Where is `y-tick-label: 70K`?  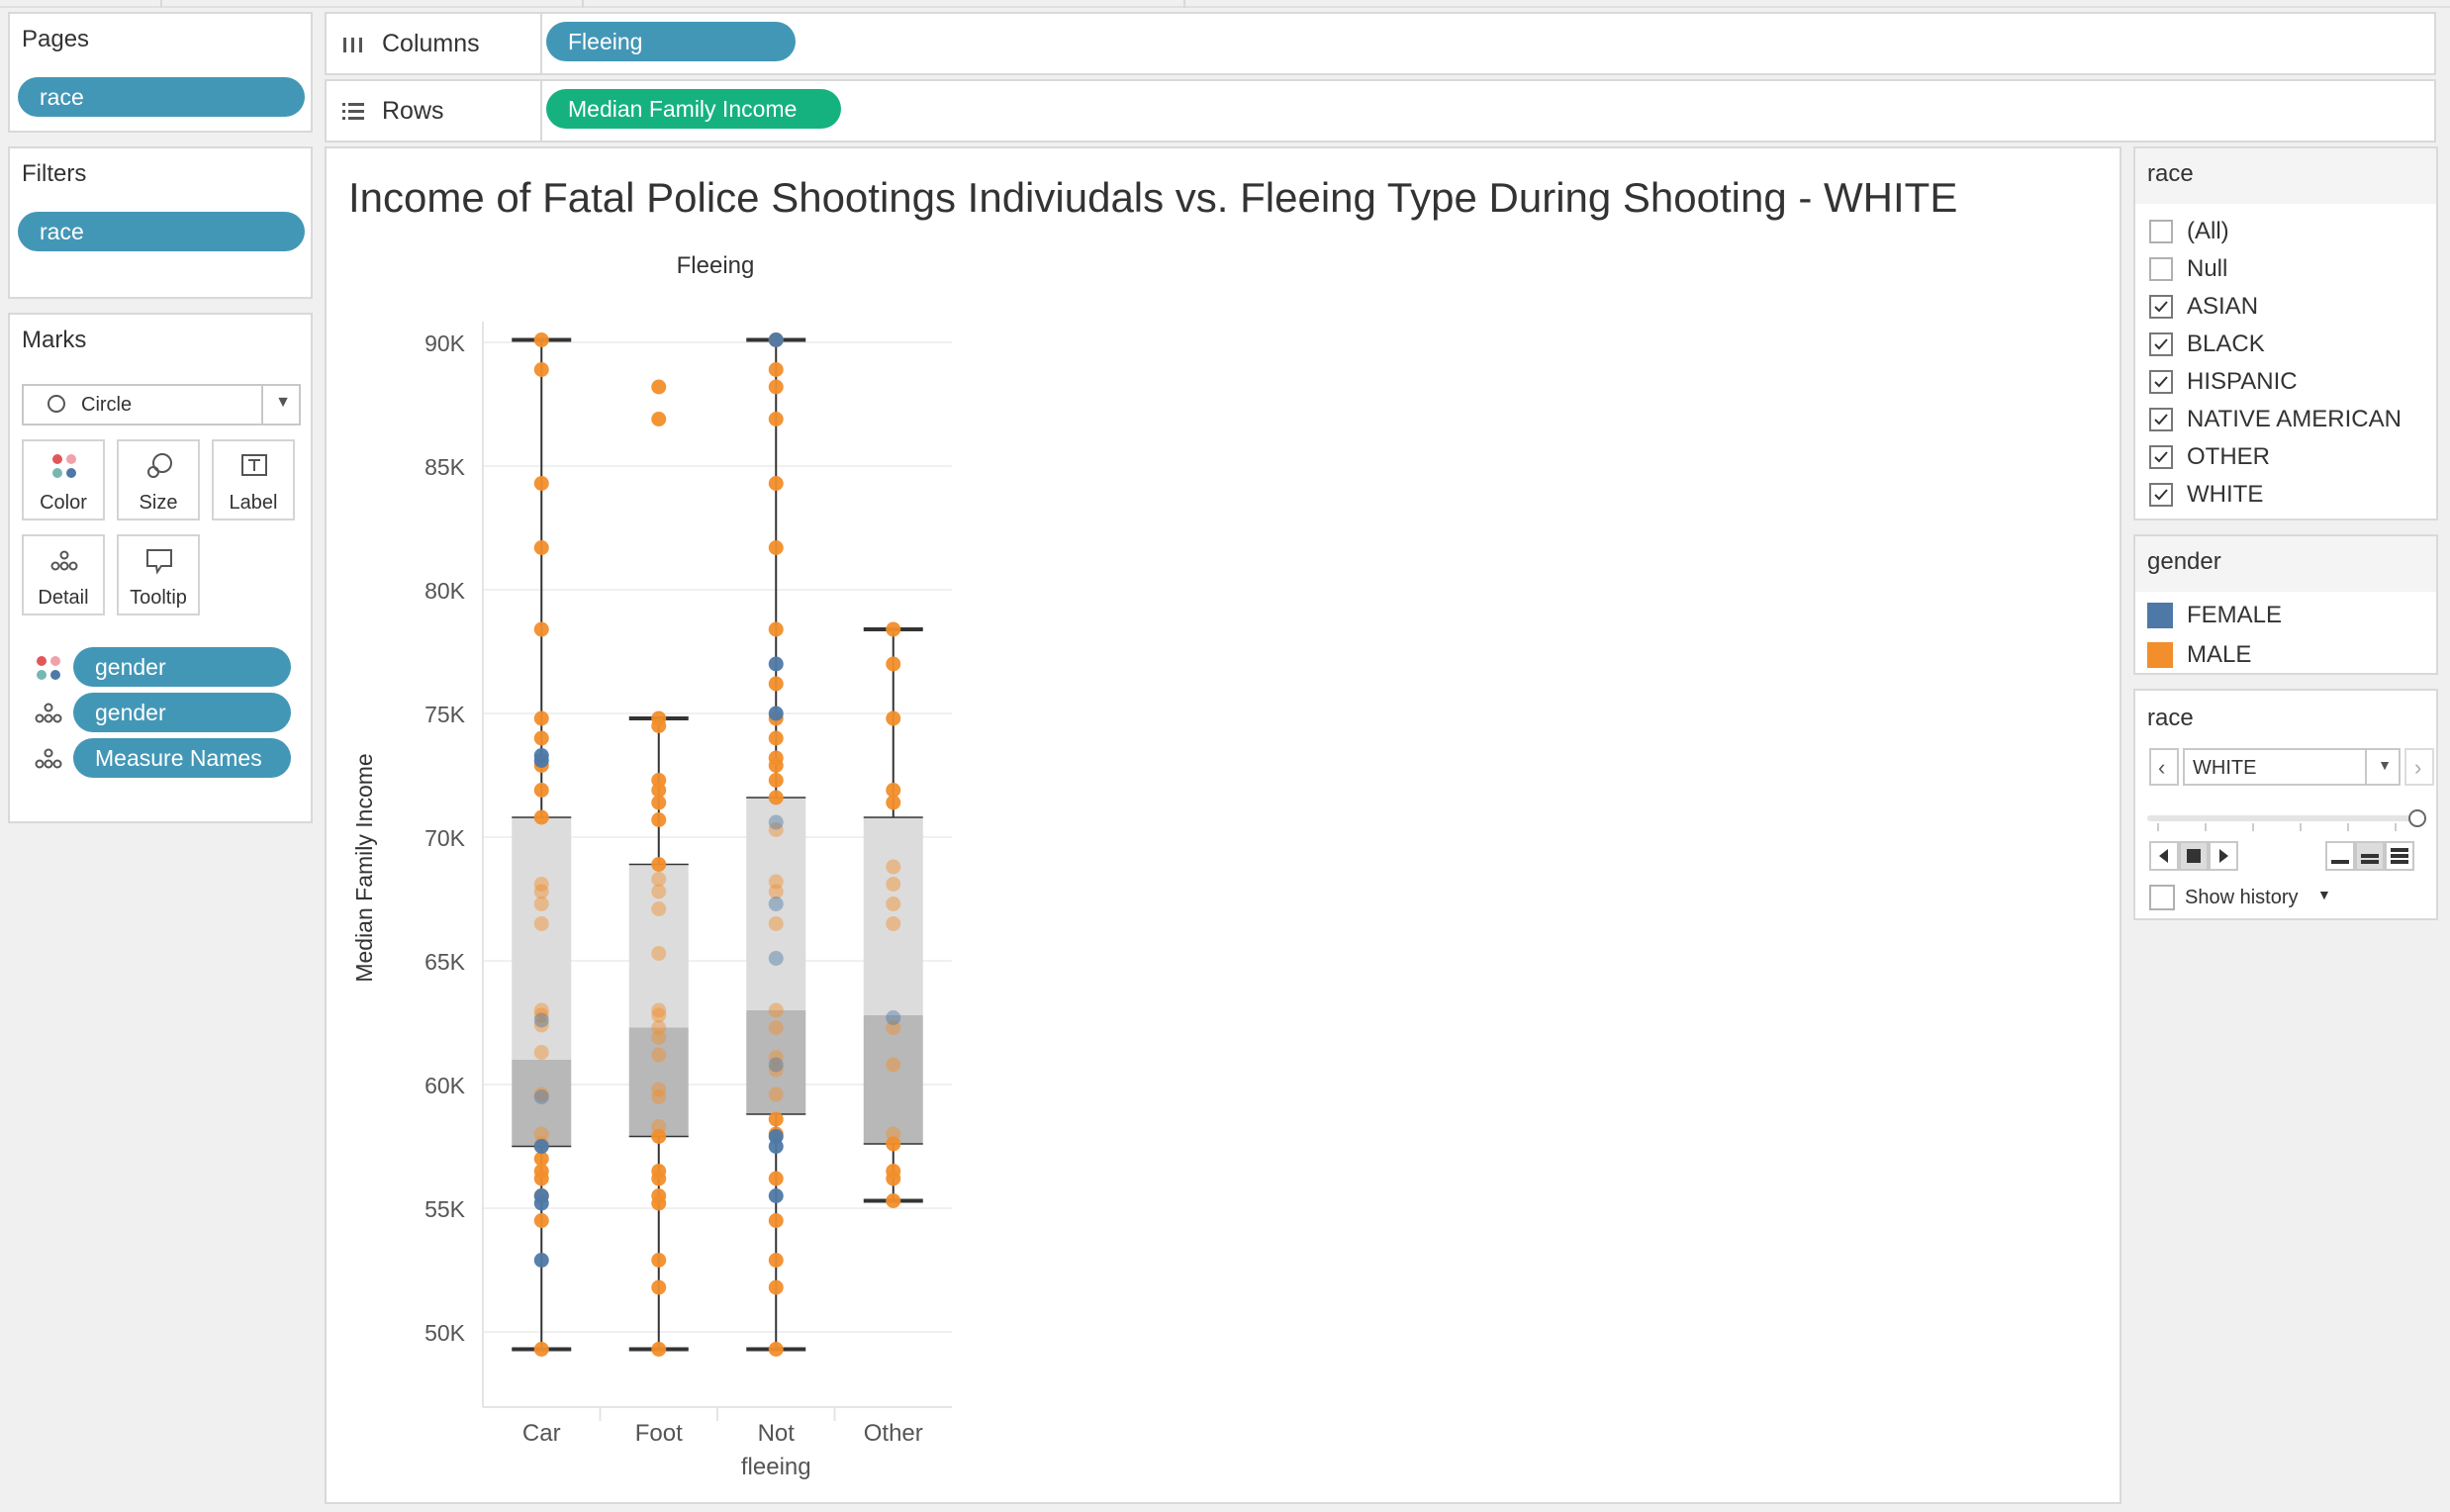
y-tick-label: 70K is located at coordinates (445, 838).